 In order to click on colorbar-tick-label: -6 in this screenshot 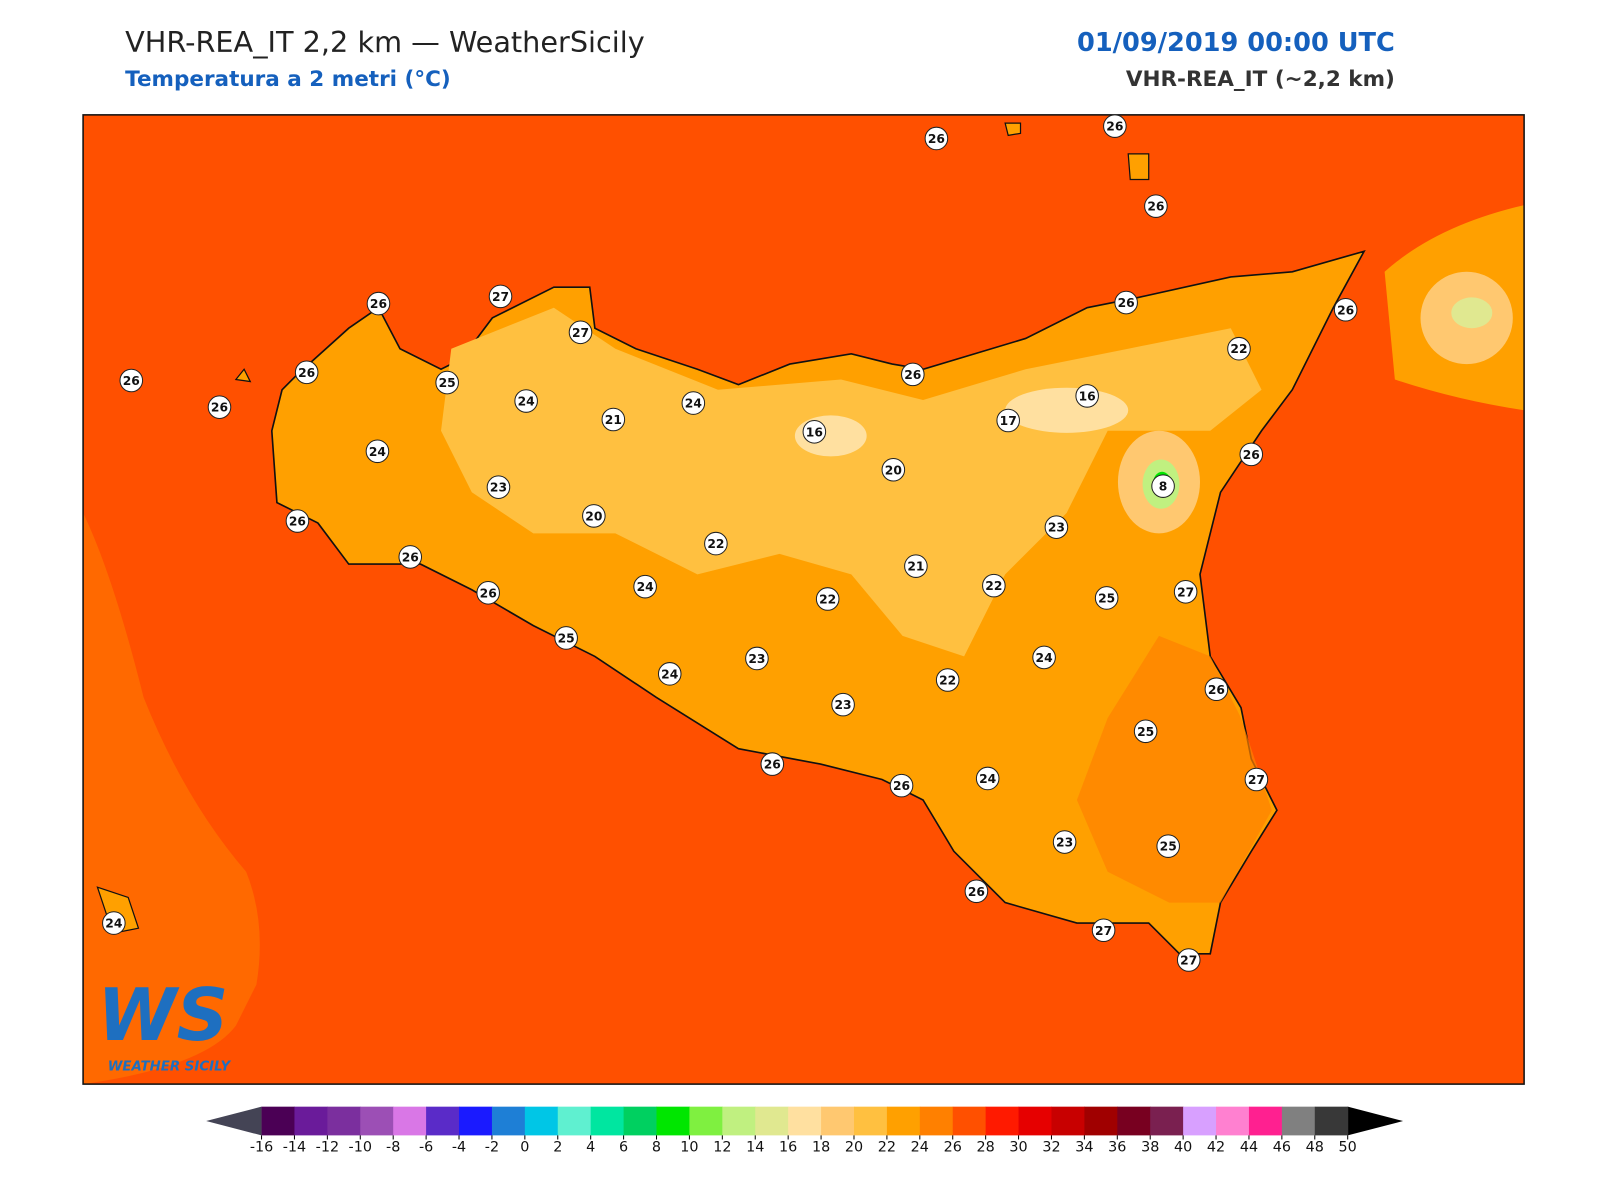, I will do `click(426, 1148)`.